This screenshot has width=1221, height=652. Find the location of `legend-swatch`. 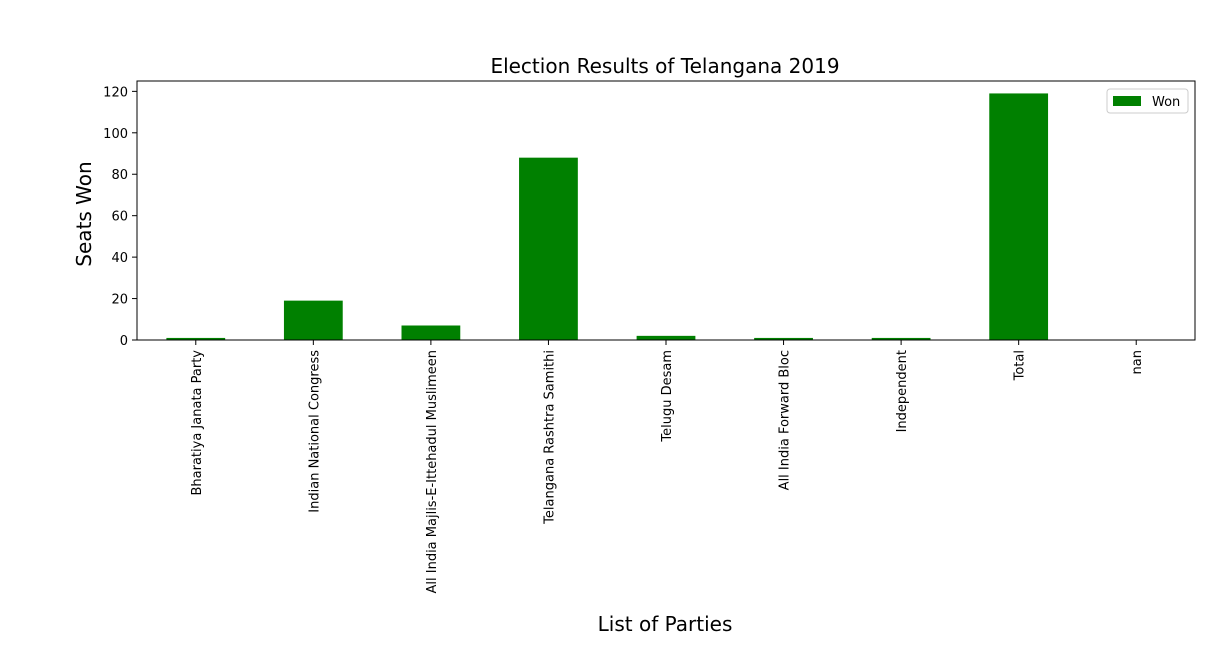

legend-swatch is located at coordinates (1127, 101).